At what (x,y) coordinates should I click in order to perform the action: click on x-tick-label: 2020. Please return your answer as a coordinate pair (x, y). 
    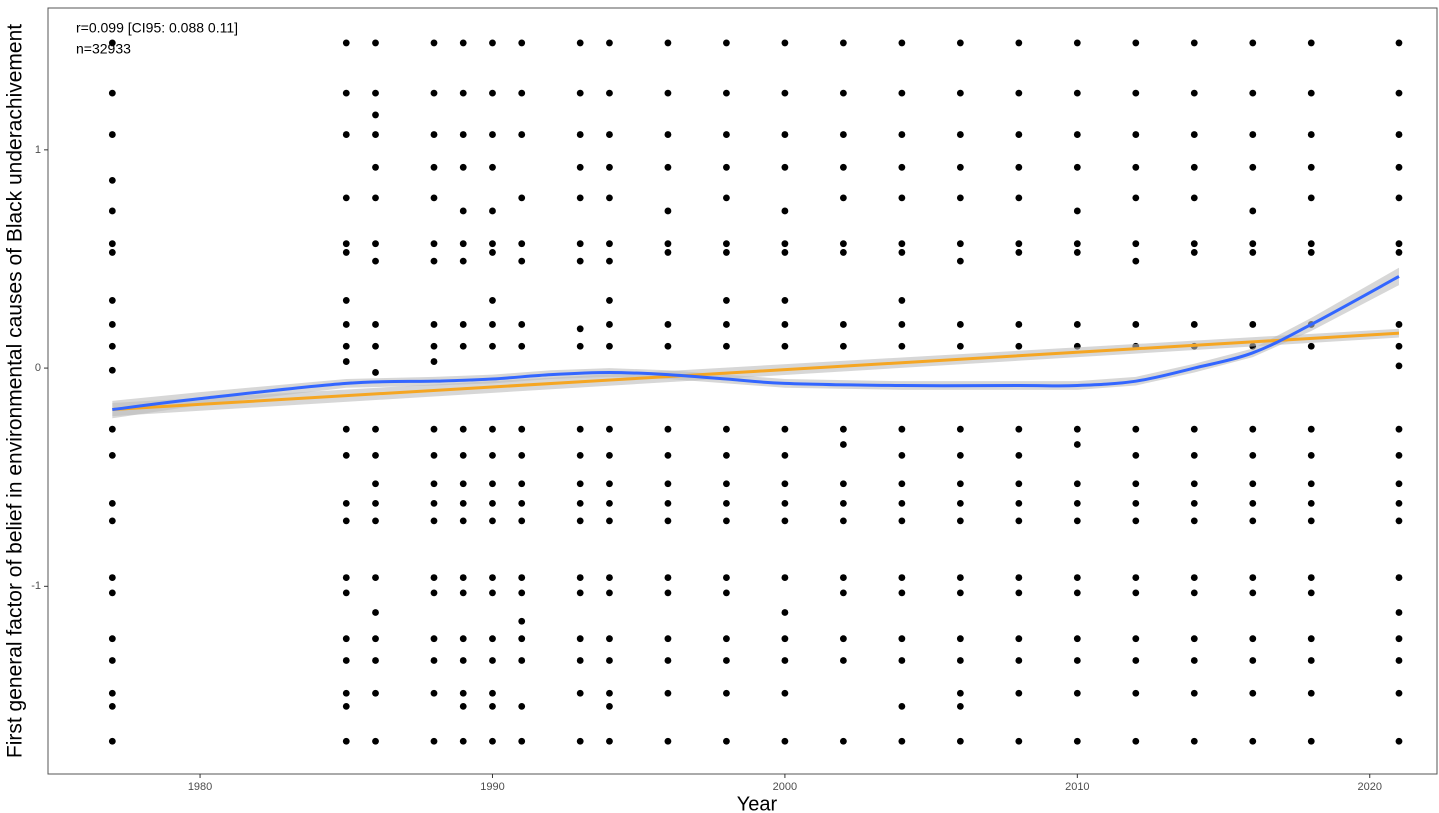
    Looking at the image, I should click on (1370, 787).